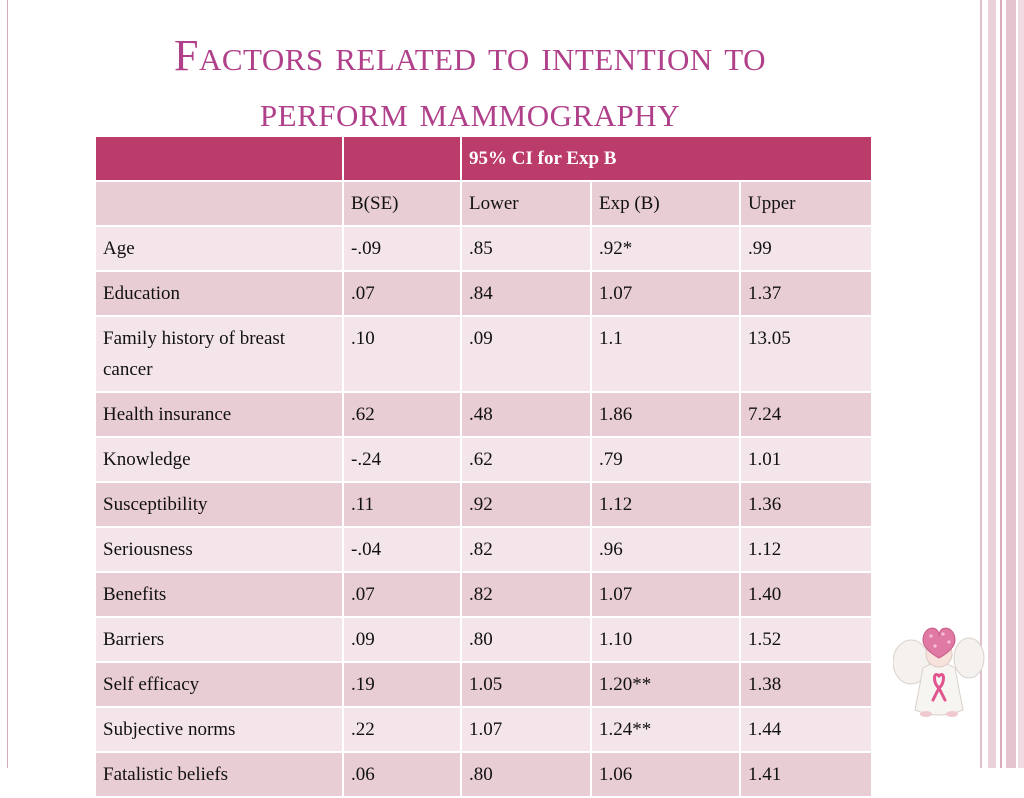 The width and height of the screenshot is (1024, 798). I want to click on table-cell: 1.01, so click(806, 459).